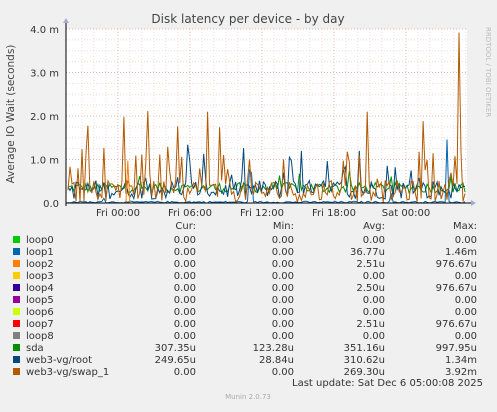 The width and height of the screenshot is (497, 412). Describe the element at coordinates (40, 240) in the screenshot. I see `legend-series-name: loop0` at that location.